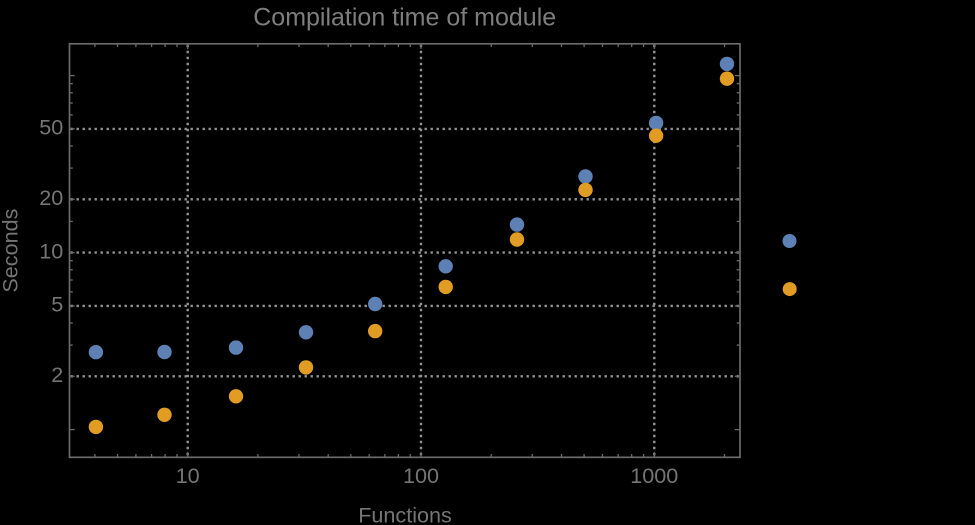 The image size is (975, 525). What do you see at coordinates (51, 197) in the screenshot?
I see `svg-text: 20` at bounding box center [51, 197].